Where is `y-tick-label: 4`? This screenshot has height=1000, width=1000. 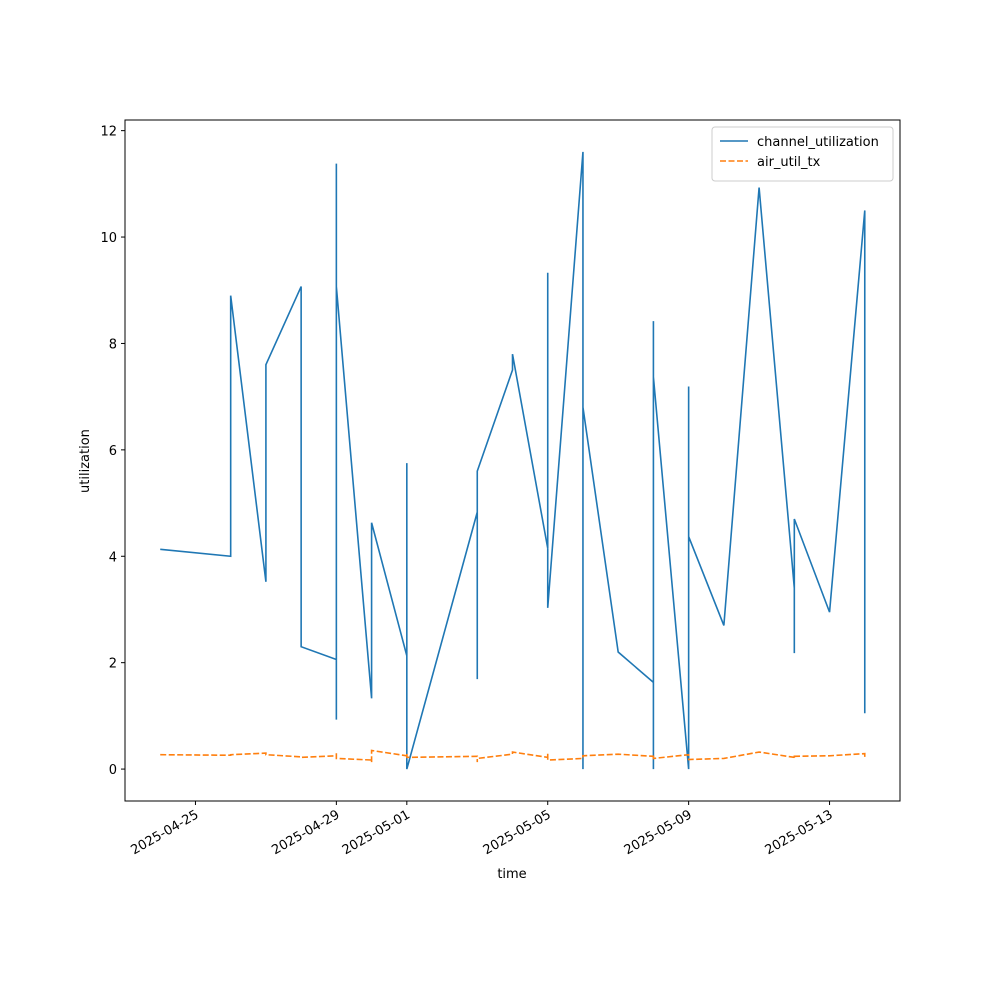
y-tick-label: 4 is located at coordinates (113, 557).